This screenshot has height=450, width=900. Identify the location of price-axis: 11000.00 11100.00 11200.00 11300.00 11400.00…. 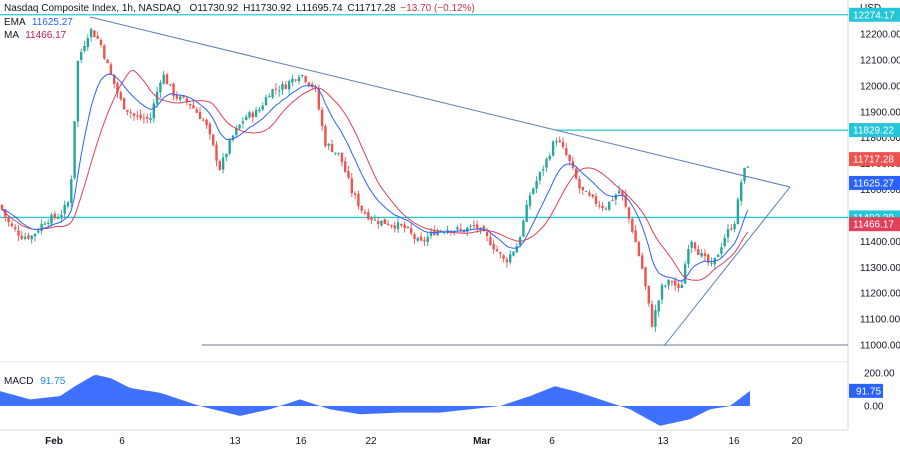
(874, 208).